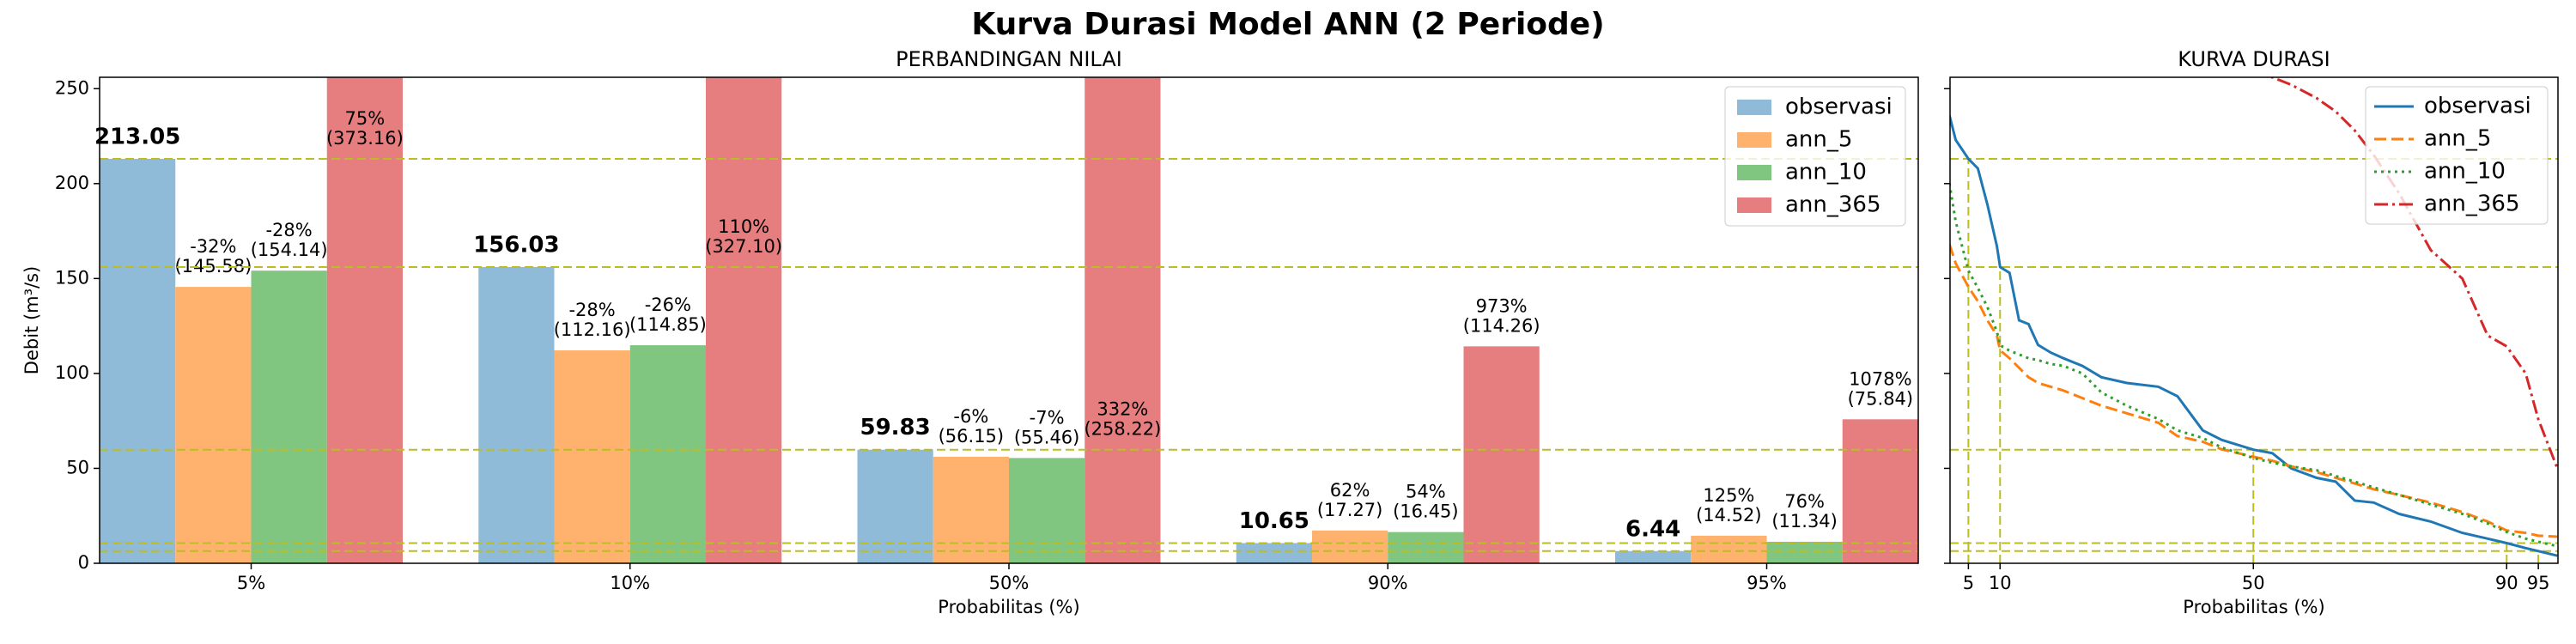  What do you see at coordinates (1287, 25) in the screenshot?
I see `figure-title: Kurva Durasi Model ANN (2 Periode)` at bounding box center [1287, 25].